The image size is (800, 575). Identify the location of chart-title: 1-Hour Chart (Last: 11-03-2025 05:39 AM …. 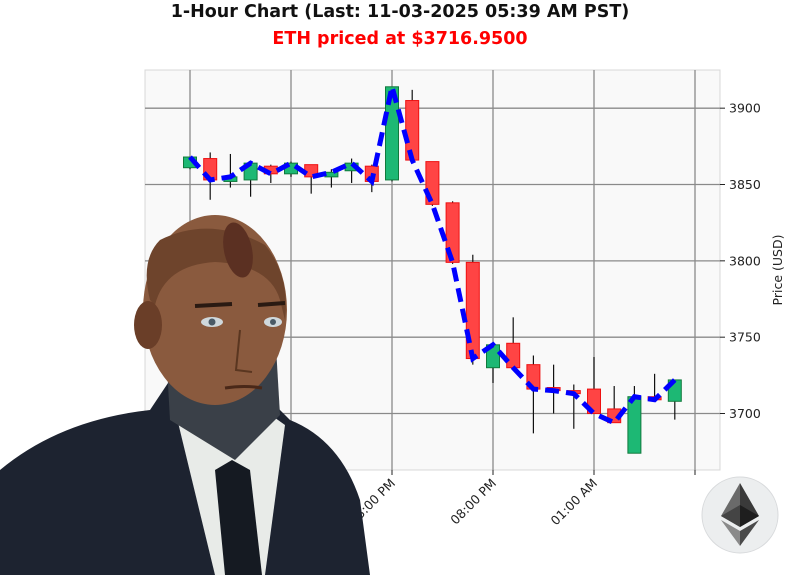
(400, 12).